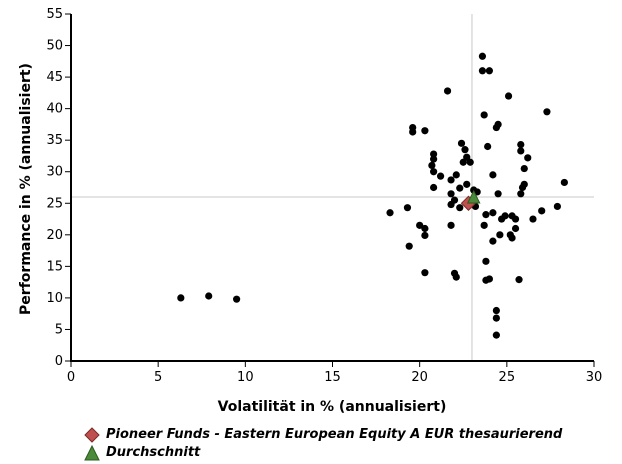  I want to click on x-tick-label-15: 15, so click(332, 377).